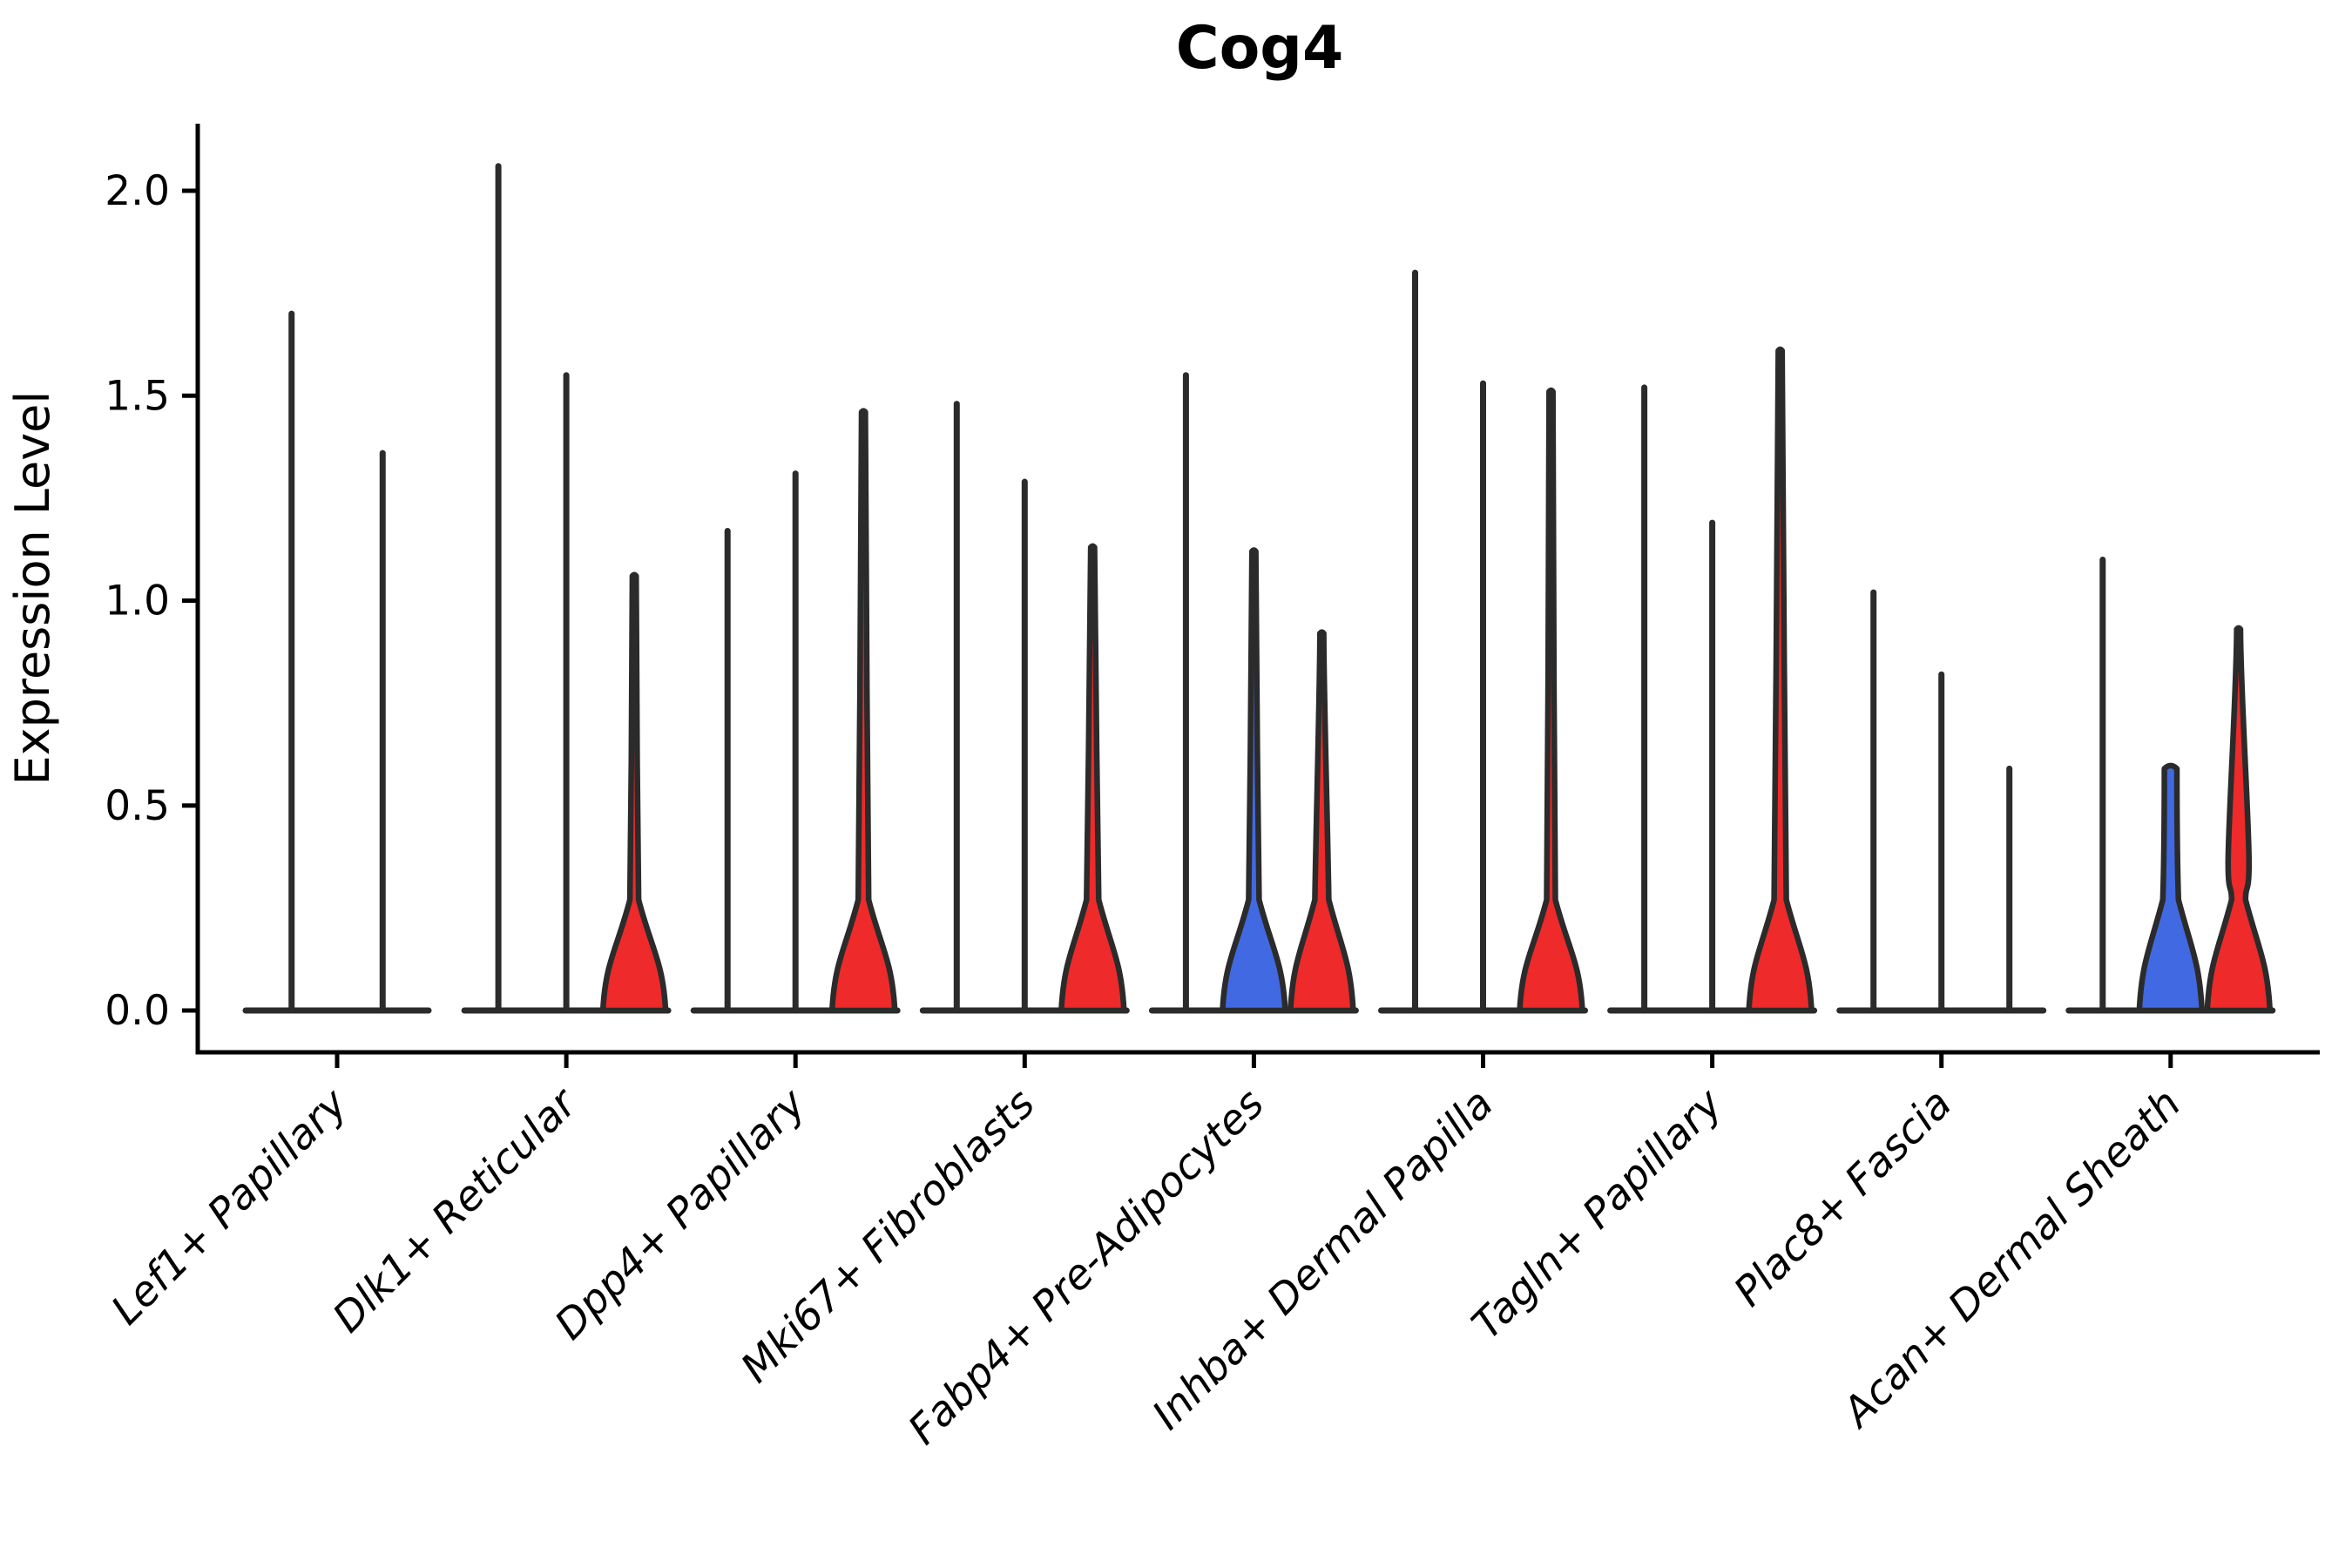  What do you see at coordinates (681, 1214) in the screenshot?
I see `x-tick-label: Dpp4+ Papillary` at bounding box center [681, 1214].